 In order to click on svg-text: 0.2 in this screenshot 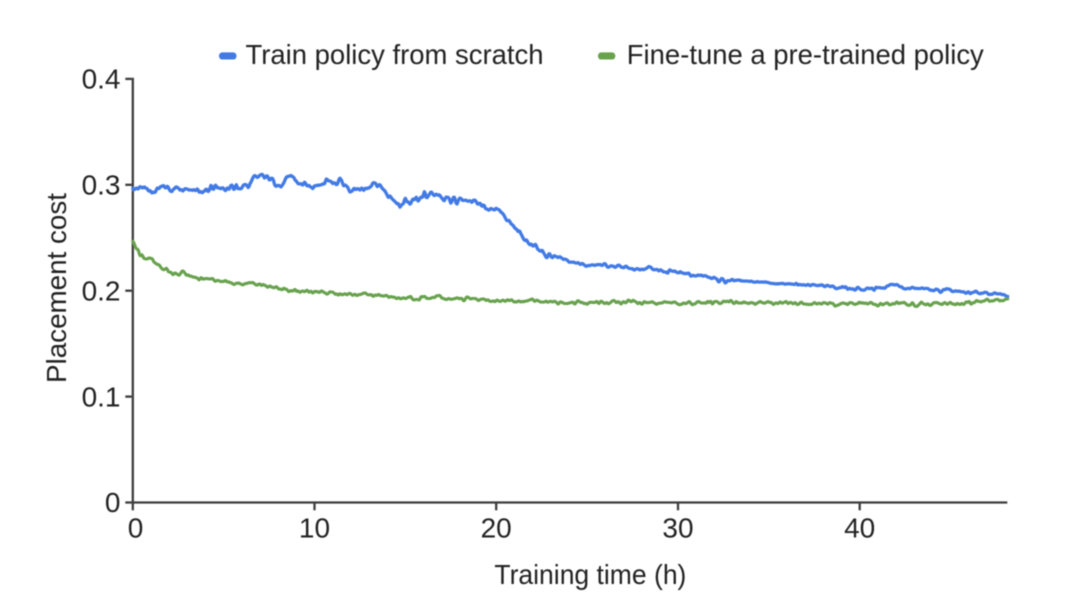, I will do `click(101, 290)`.